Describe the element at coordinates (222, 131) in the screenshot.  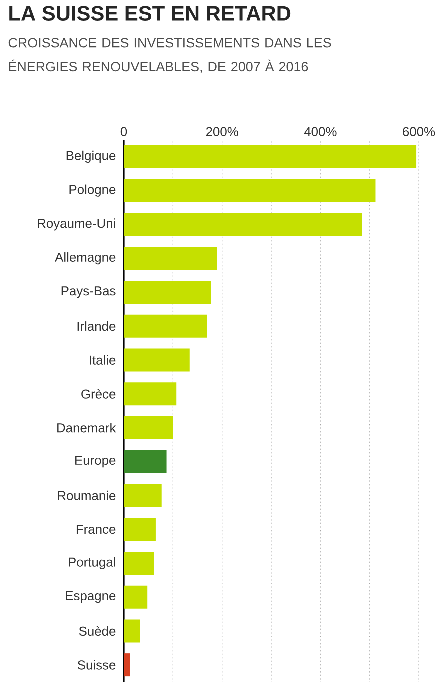
I see `x-tick-label: 200%` at that location.